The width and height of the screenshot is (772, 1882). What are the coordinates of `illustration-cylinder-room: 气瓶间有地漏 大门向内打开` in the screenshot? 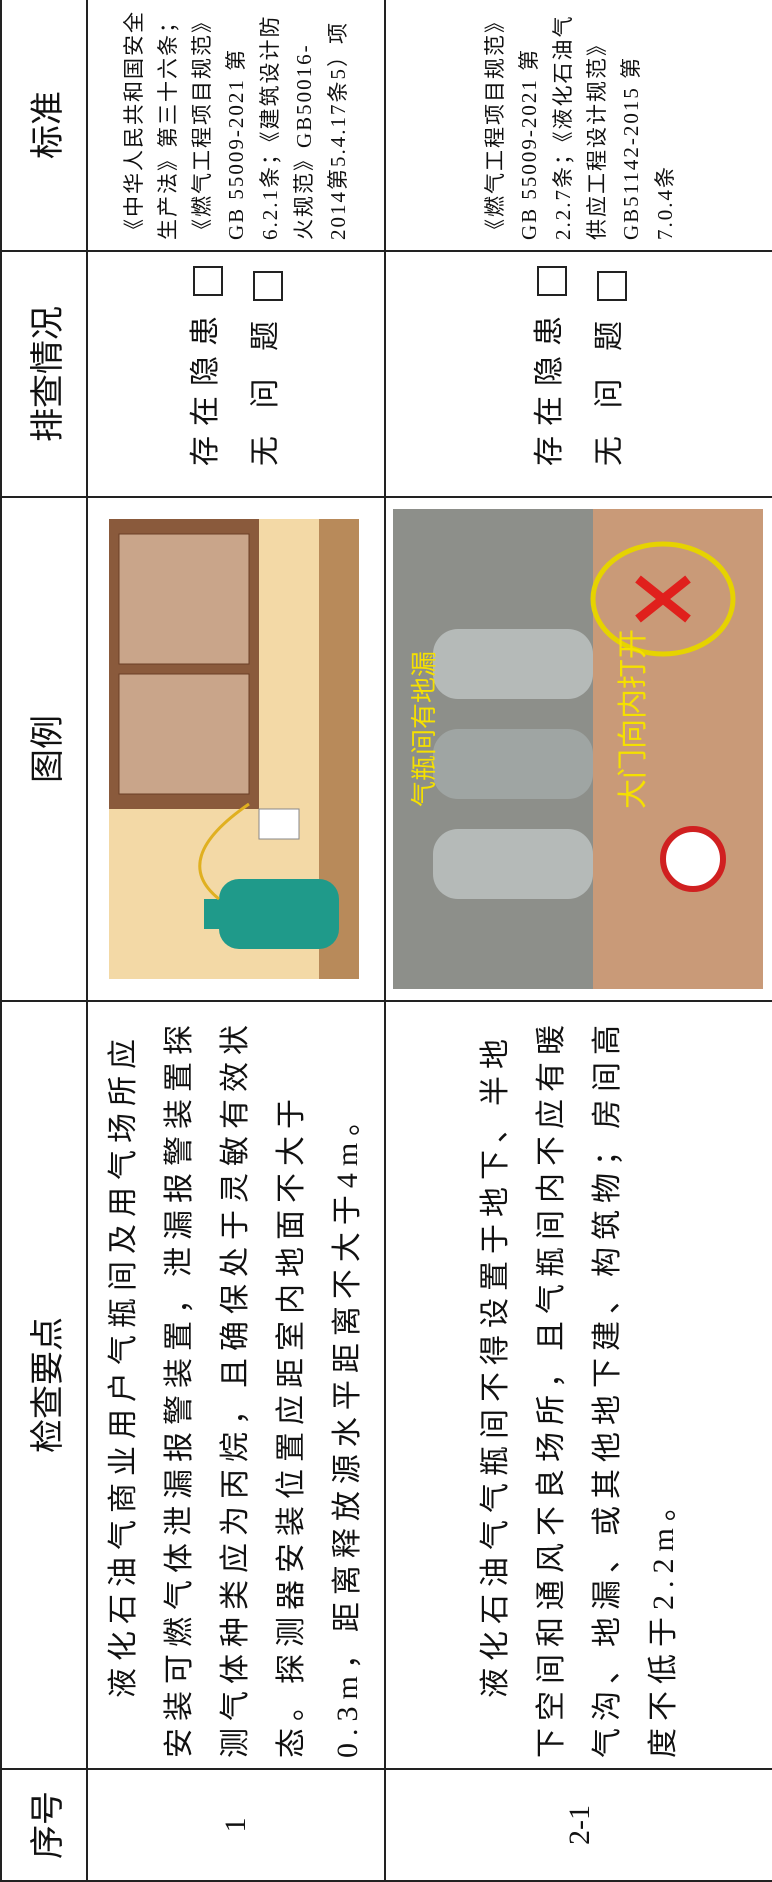 It's located at (577, 749).